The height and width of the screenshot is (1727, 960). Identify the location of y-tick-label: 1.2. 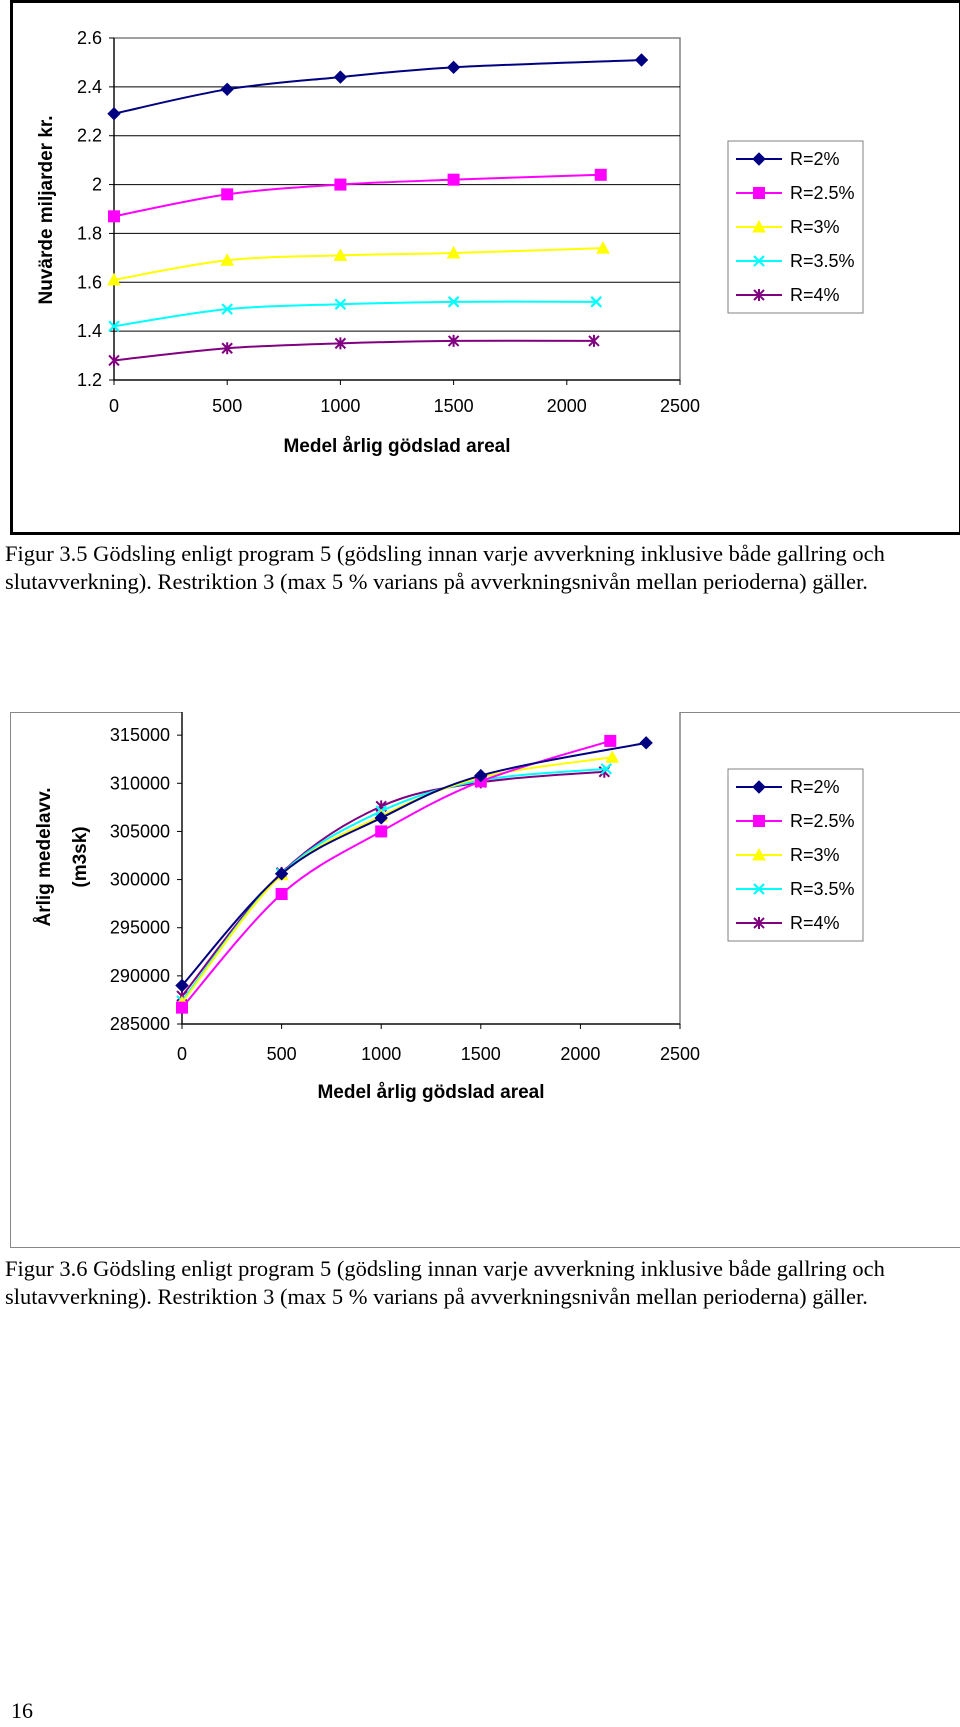
(89, 380).